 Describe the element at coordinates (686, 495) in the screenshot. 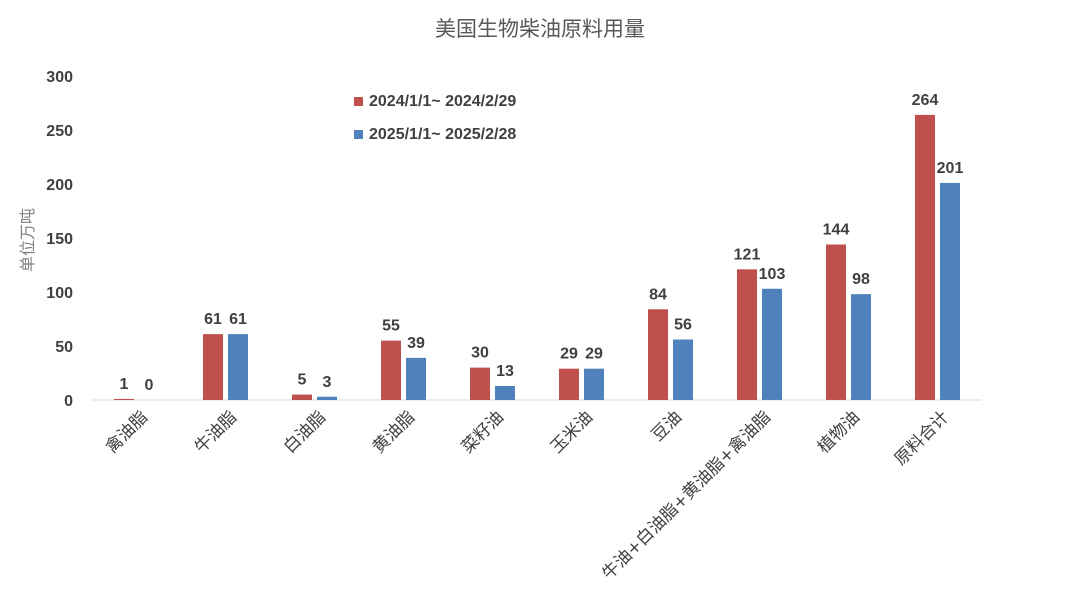

I see `x-tick-label: 牛油+白油脂+黄油脂+禽油脂` at that location.